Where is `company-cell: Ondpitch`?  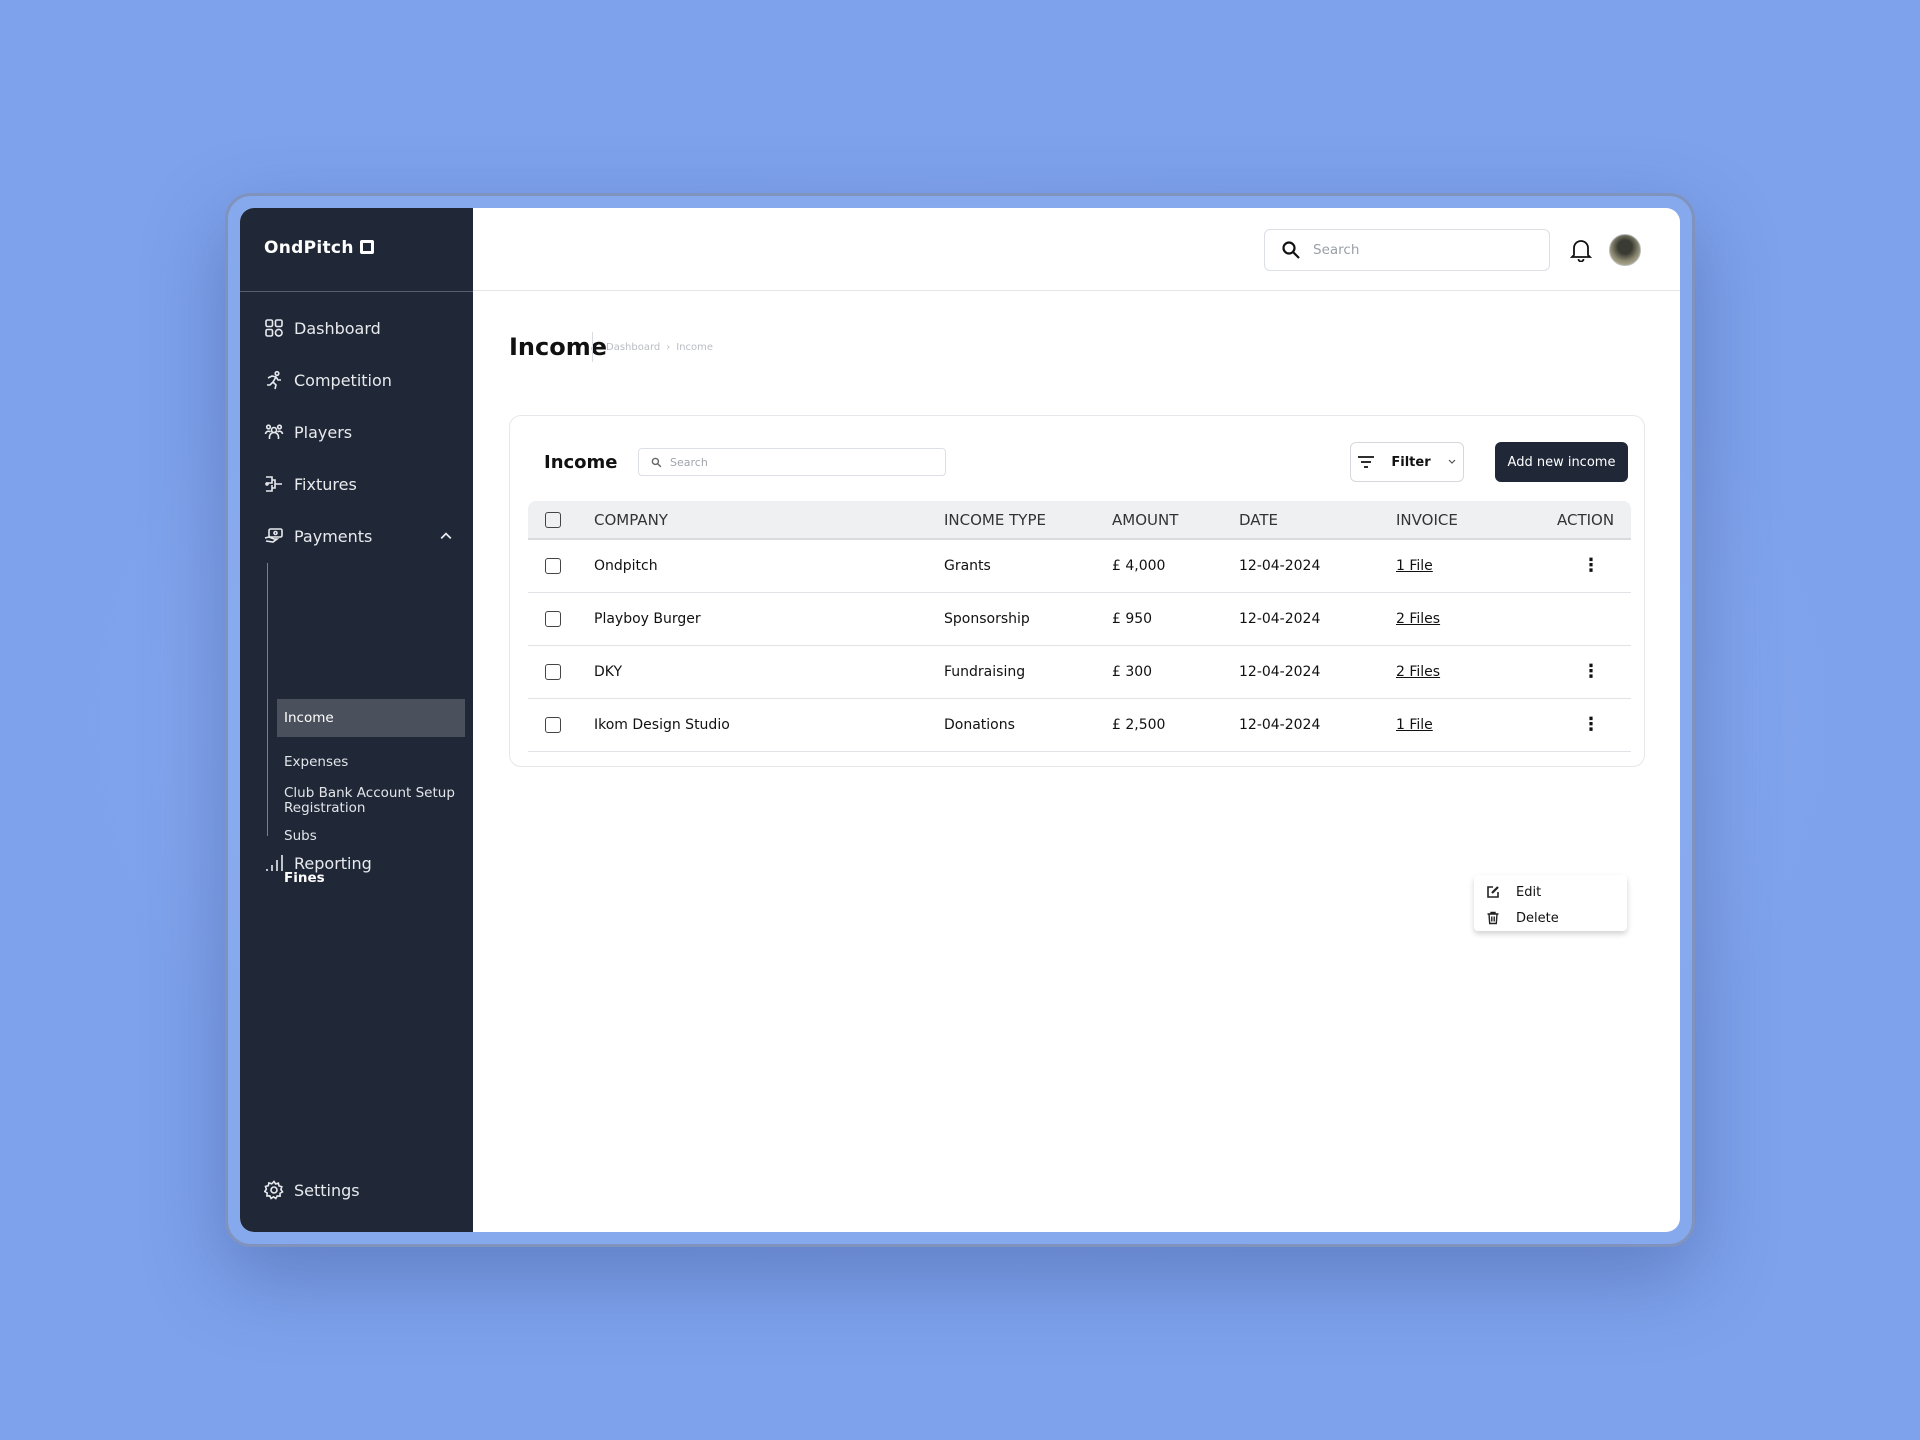
company-cell: Ondpitch is located at coordinates (626, 566).